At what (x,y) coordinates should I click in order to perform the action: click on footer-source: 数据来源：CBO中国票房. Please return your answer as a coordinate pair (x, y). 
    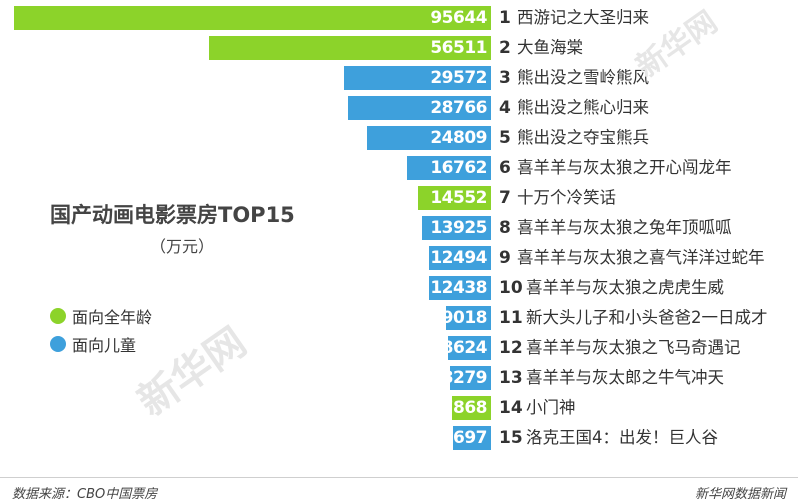
    Looking at the image, I should click on (85, 494).